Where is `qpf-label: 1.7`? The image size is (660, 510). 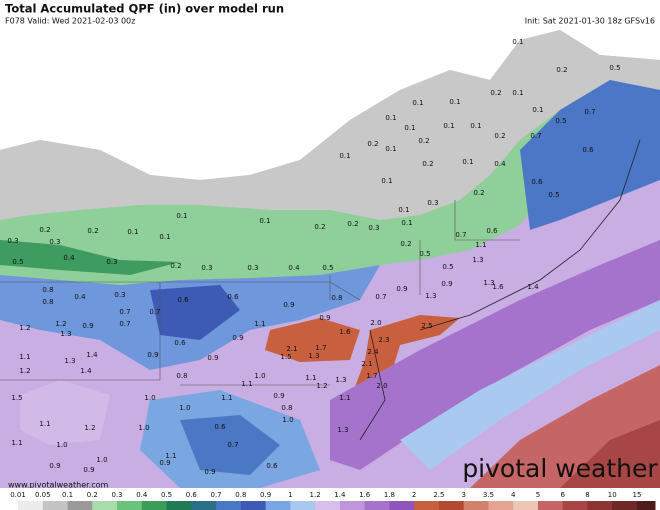 qpf-label: 1.7 is located at coordinates (320, 348).